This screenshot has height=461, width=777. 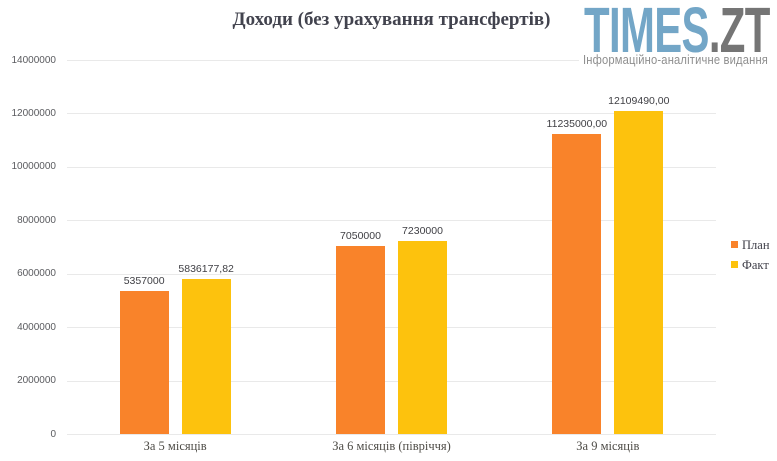 I want to click on bar-value-label: 12109490,00, so click(x=639, y=101).